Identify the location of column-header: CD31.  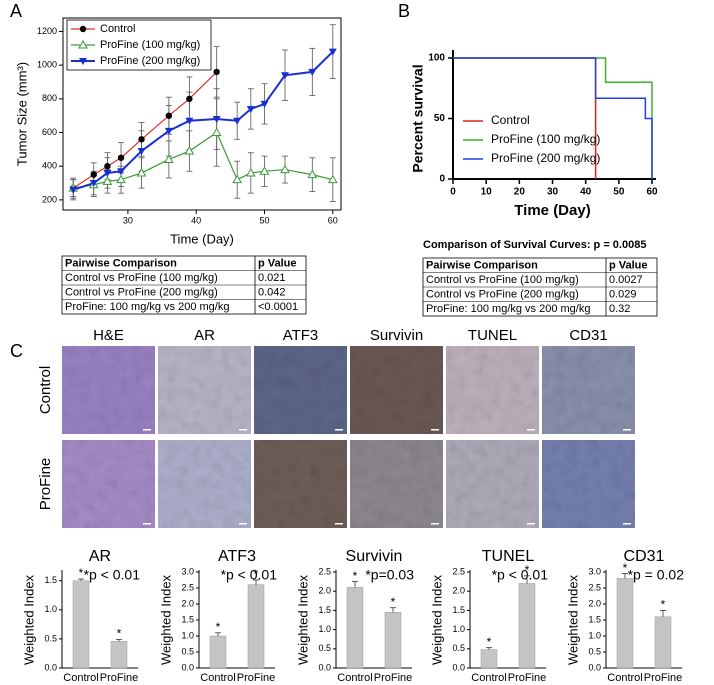
(588, 335).